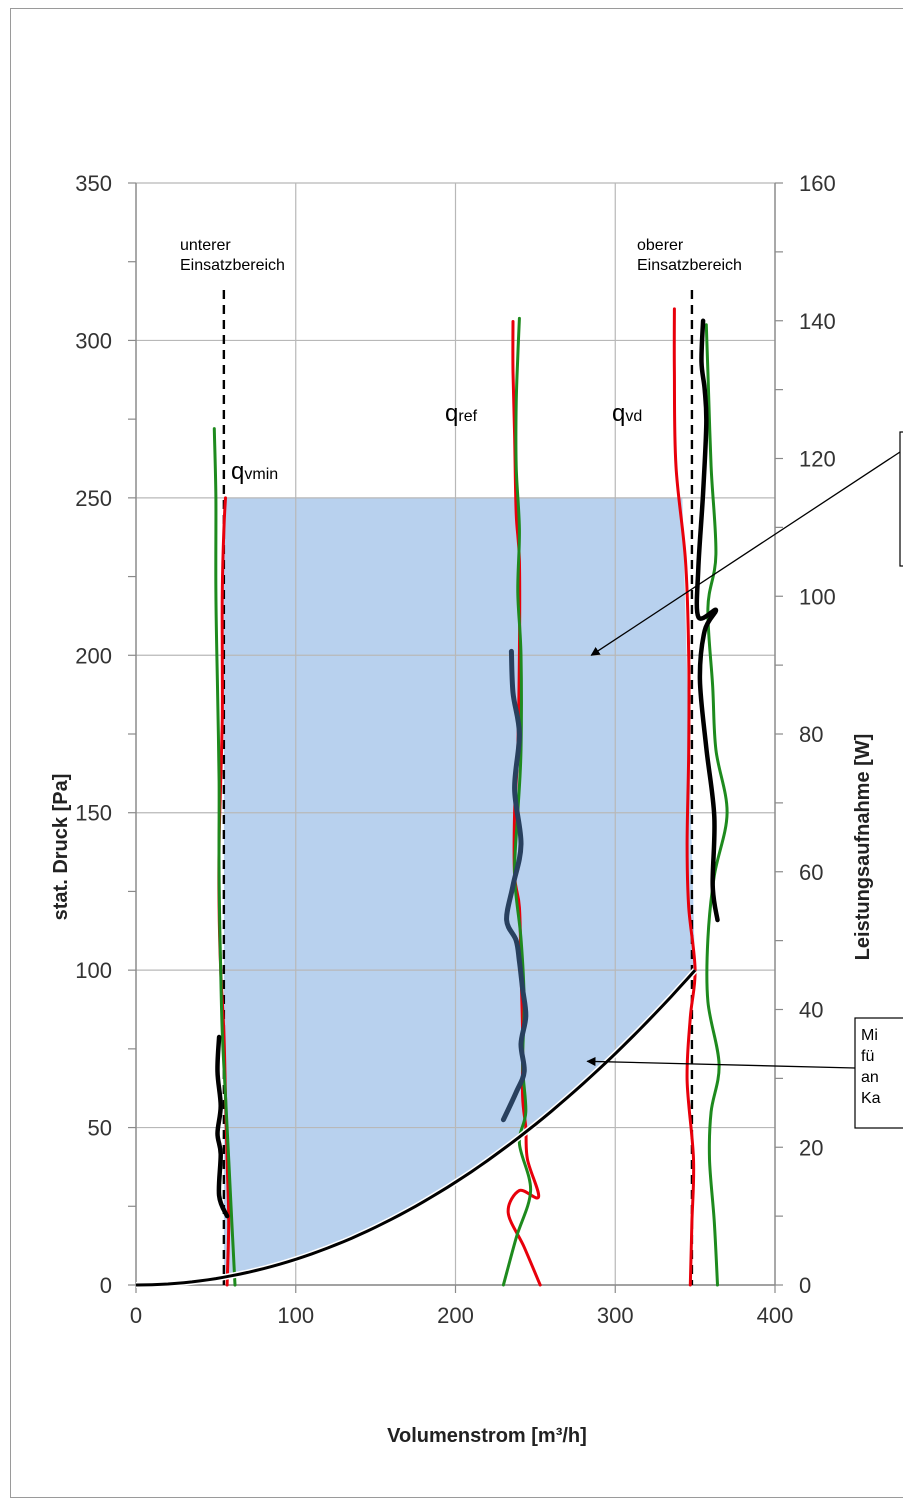  What do you see at coordinates (93, 655) in the screenshot?
I see `y-left-tick-label: 200` at bounding box center [93, 655].